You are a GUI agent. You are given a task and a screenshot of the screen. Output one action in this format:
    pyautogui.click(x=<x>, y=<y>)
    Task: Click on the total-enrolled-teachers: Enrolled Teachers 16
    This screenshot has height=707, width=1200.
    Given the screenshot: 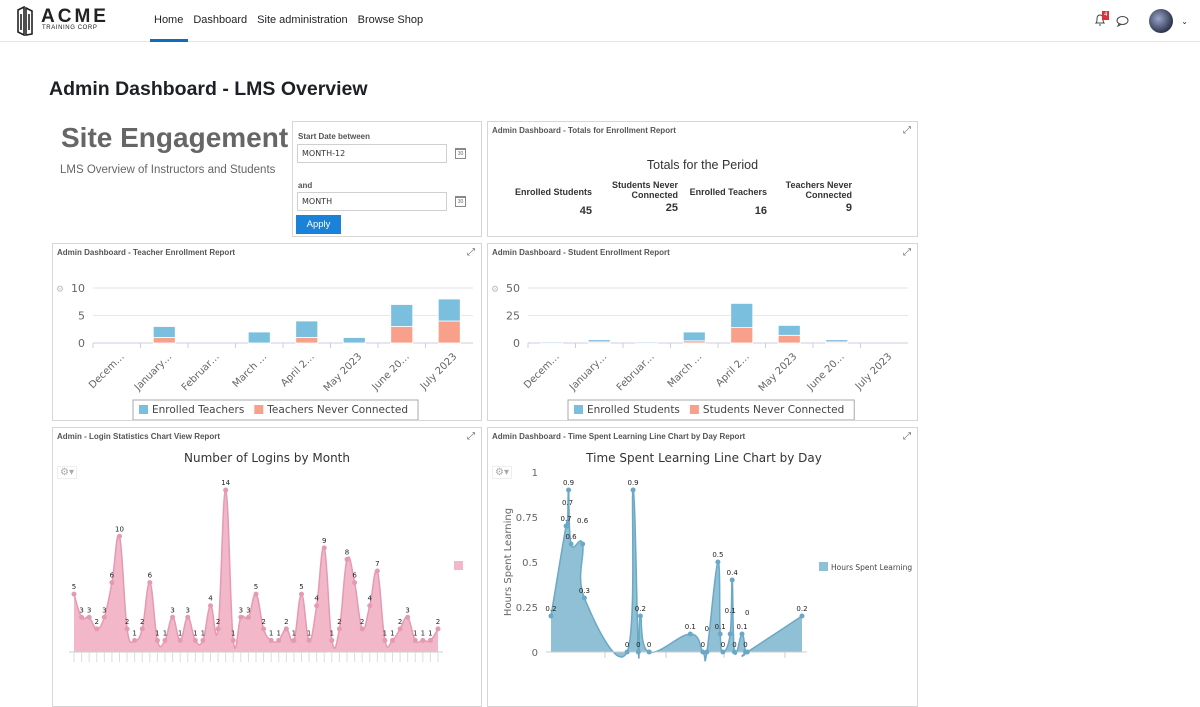 What is the action you would take?
    pyautogui.click(x=724, y=198)
    